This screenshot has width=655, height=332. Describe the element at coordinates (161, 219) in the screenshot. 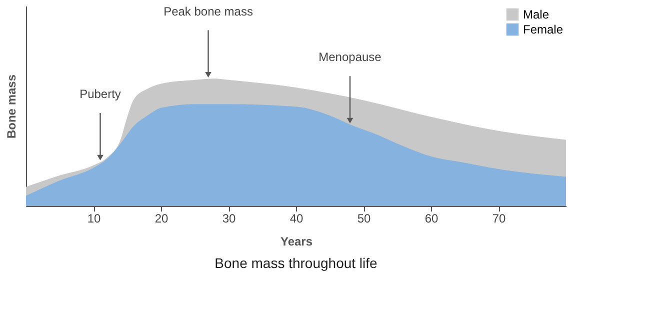

I see `x-tick-label: 20` at that location.